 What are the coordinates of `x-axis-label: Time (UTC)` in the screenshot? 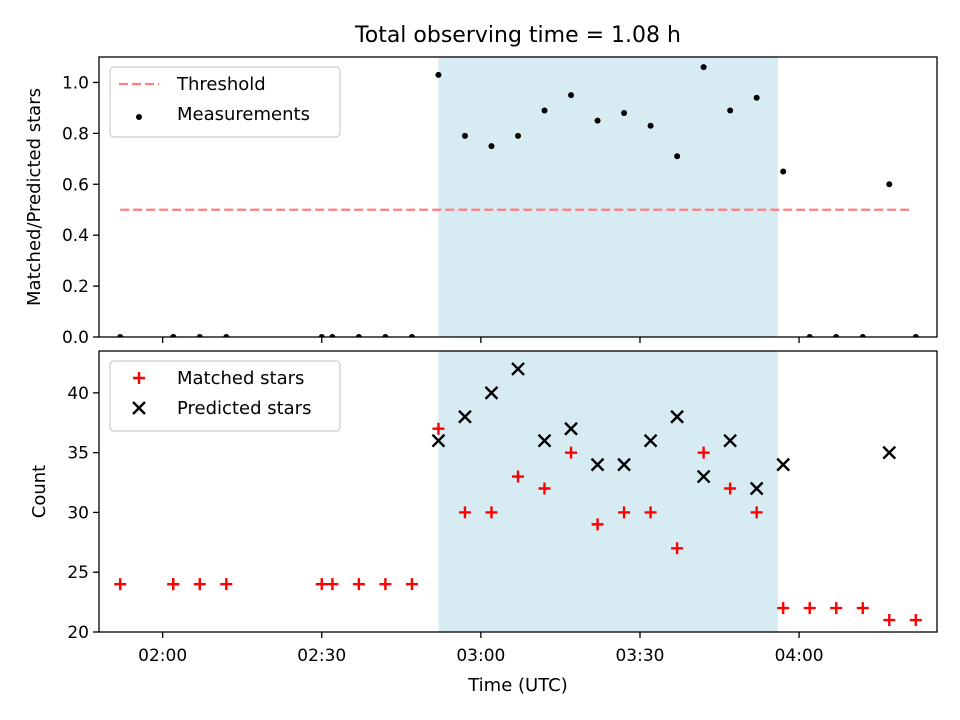 It's located at (517, 685).